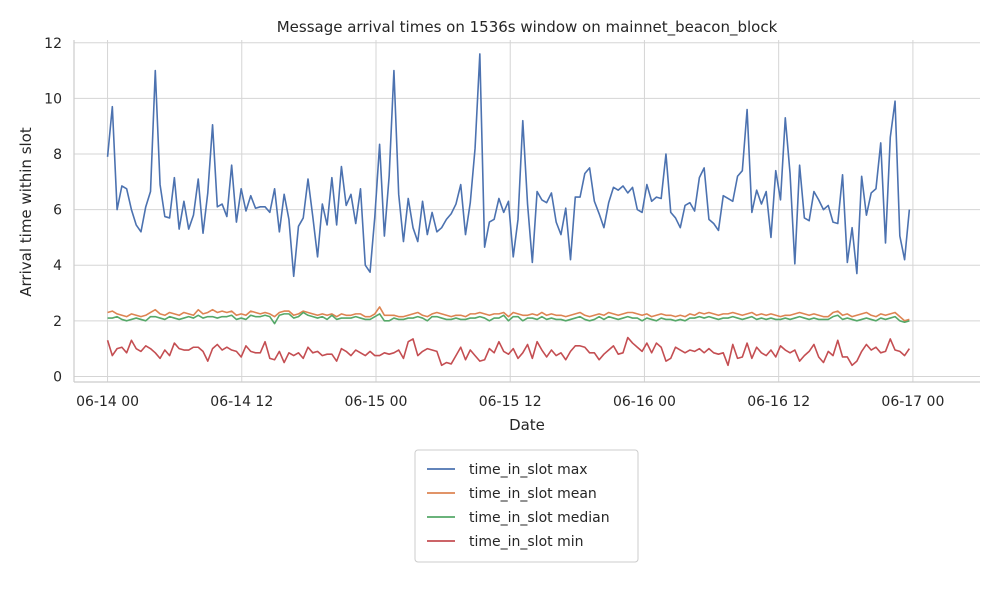 The height and width of the screenshot is (600, 1000). I want to click on y-tick-label: 10, so click(53, 99).